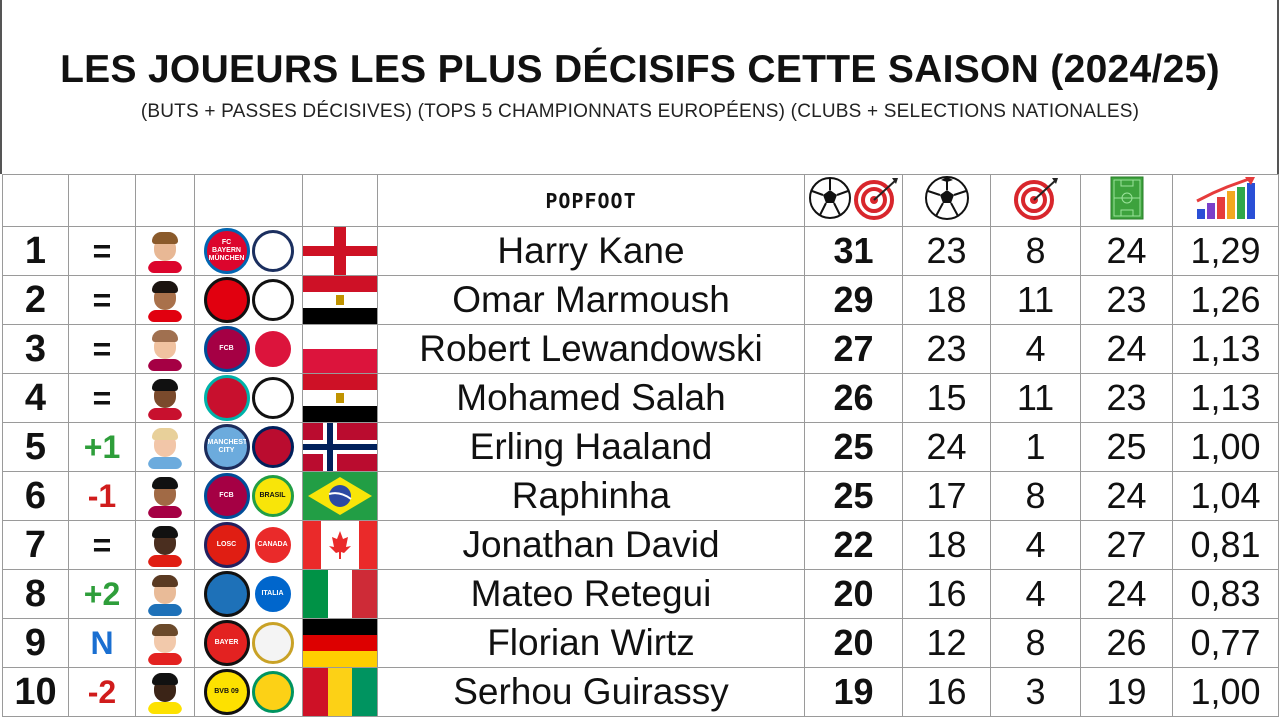  I want to click on matches-cell: 26, so click(1126, 643).